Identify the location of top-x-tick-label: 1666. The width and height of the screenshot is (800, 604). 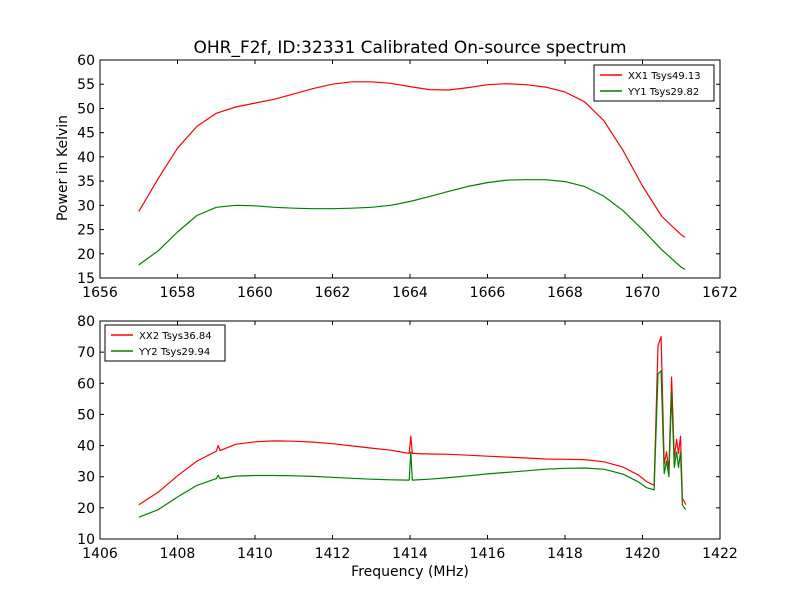
(488, 293).